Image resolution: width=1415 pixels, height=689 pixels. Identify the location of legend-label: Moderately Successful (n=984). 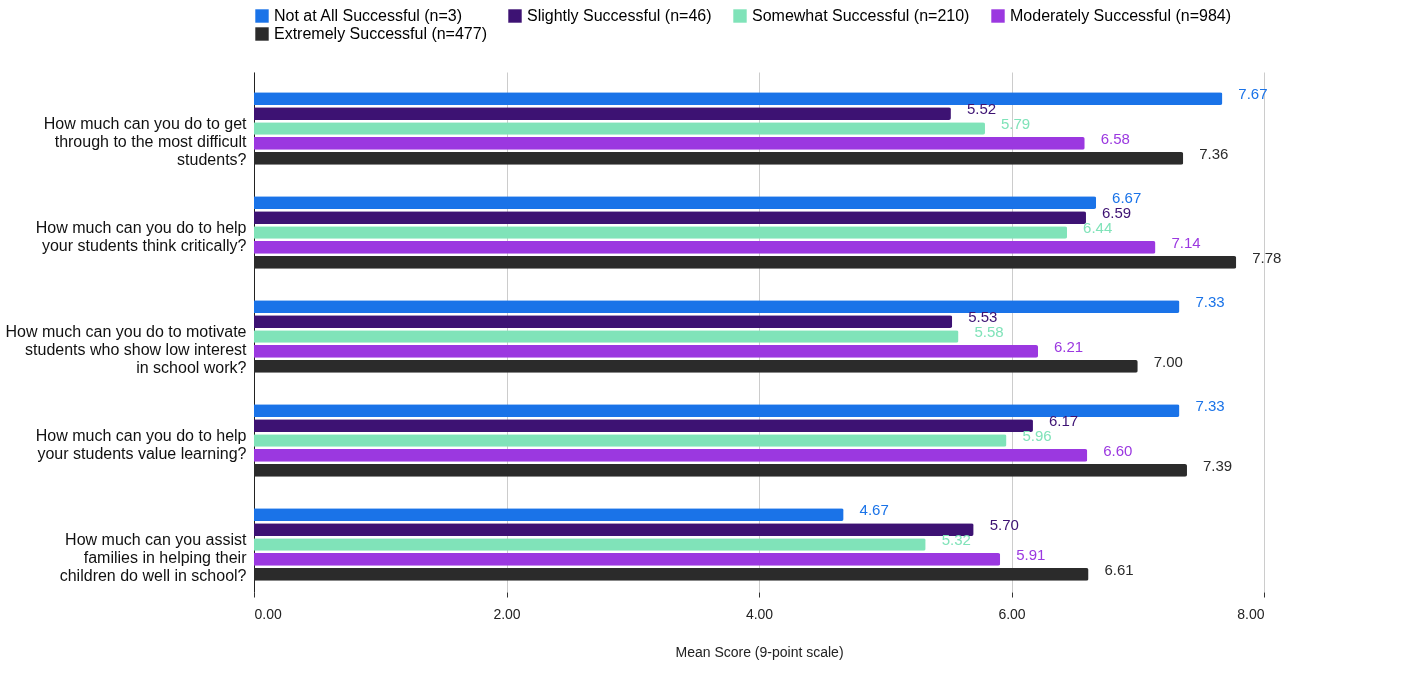
(1120, 15).